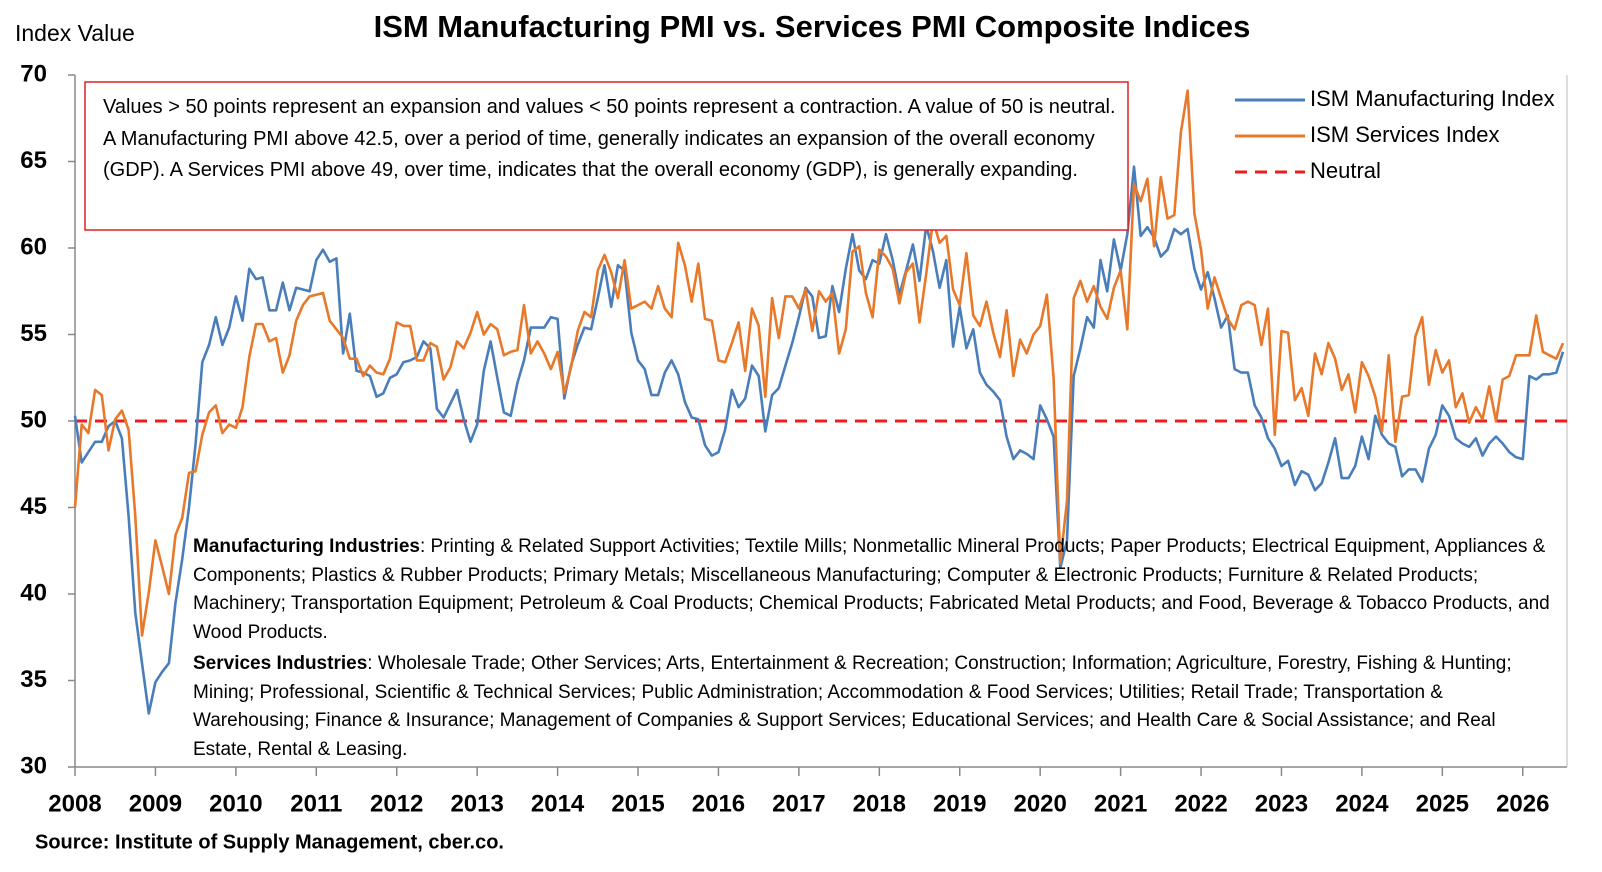  I want to click on x-tick-label: 2019, so click(959, 803).